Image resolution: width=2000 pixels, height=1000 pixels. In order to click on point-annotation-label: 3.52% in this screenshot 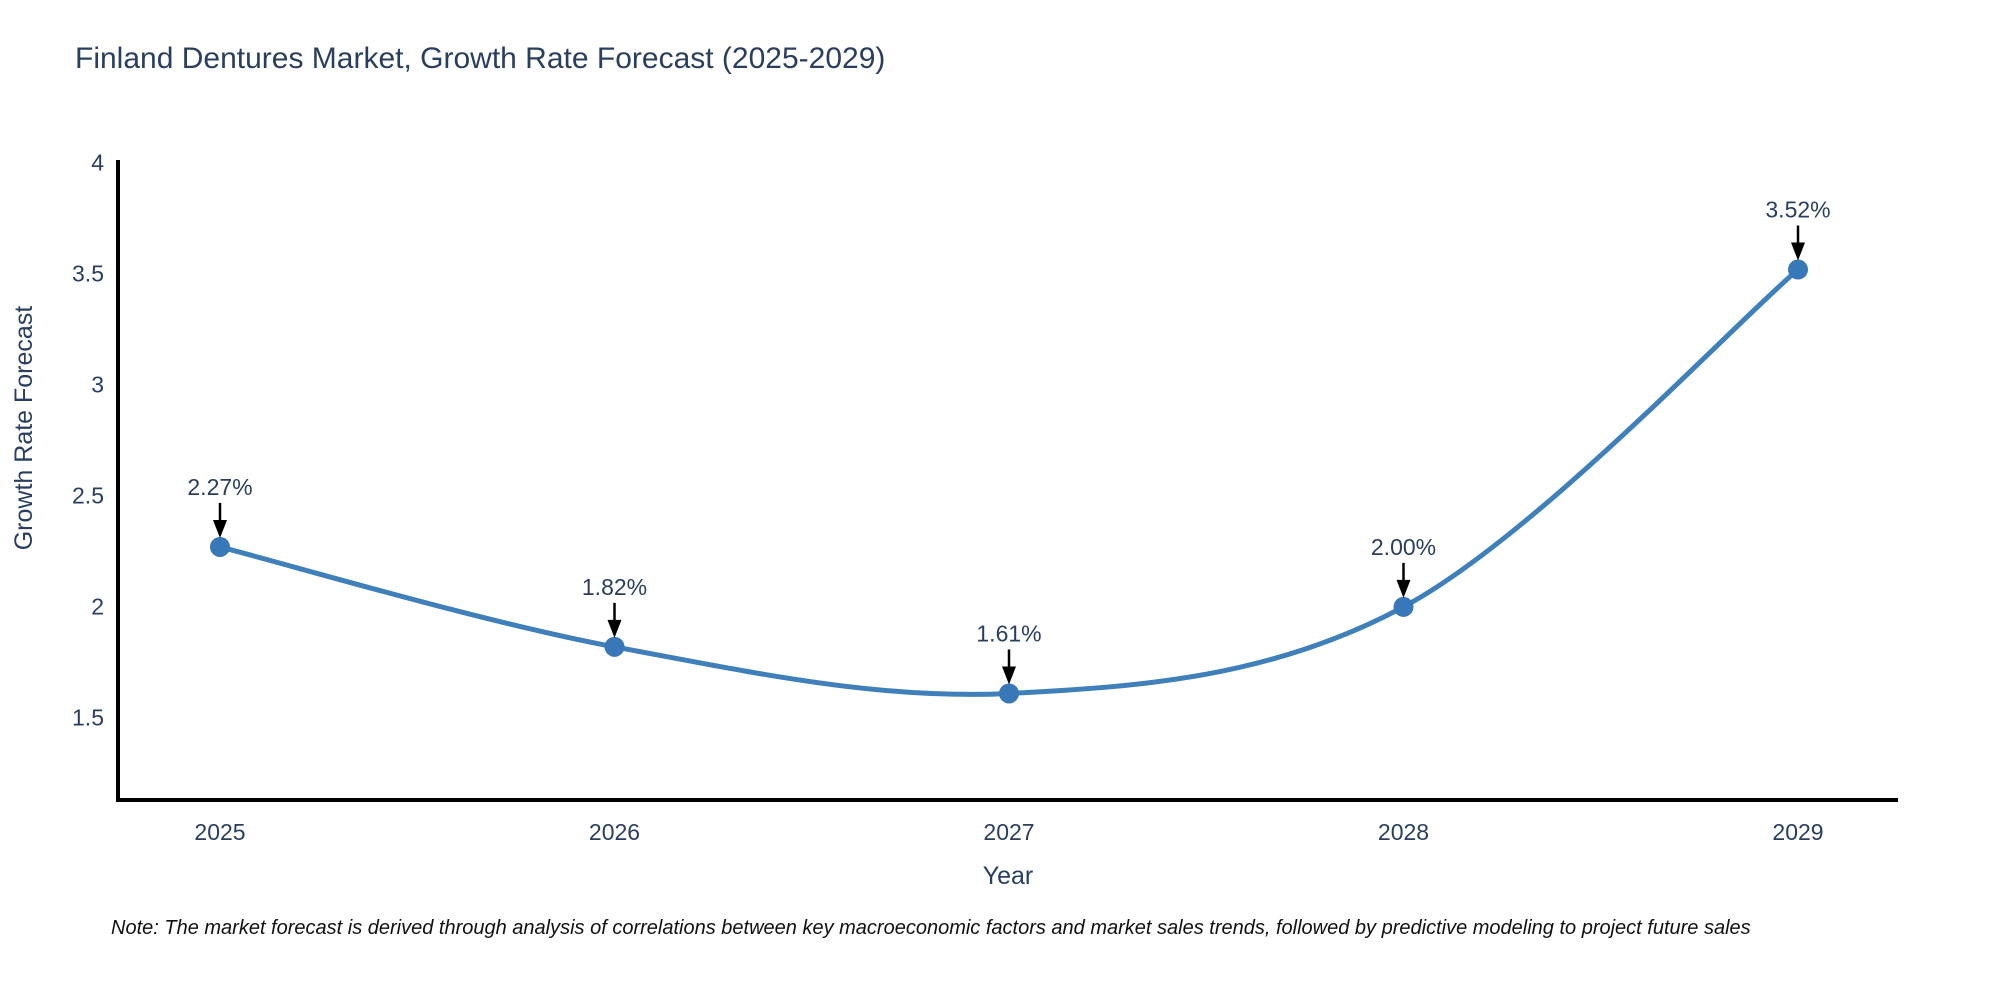, I will do `click(1797, 210)`.